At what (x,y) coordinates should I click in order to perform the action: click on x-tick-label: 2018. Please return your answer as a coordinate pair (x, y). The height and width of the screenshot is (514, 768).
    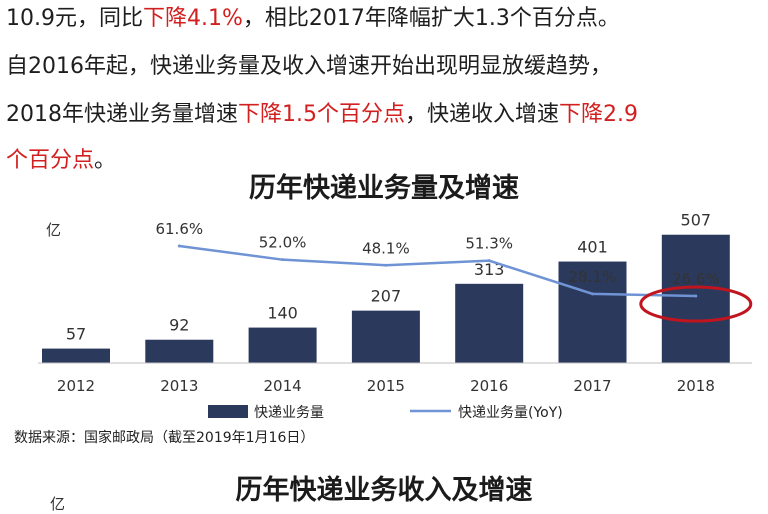
    Looking at the image, I should click on (696, 386).